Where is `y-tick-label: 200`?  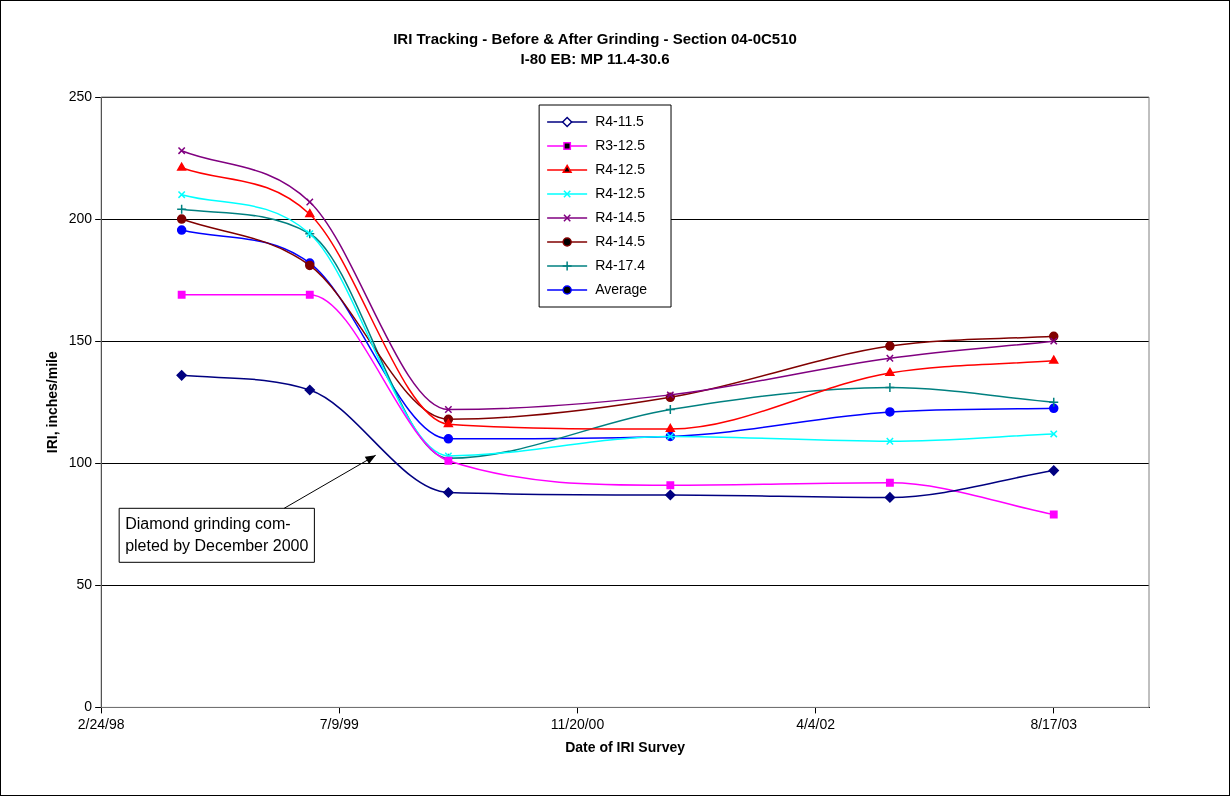 y-tick-label: 200 is located at coordinates (80, 217).